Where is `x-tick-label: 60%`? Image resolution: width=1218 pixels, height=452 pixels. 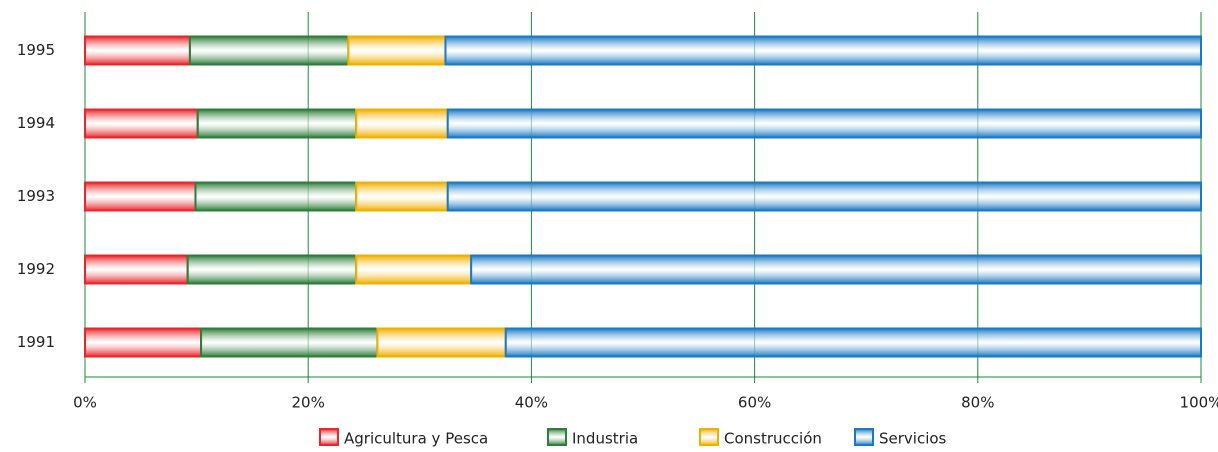 x-tick-label: 60% is located at coordinates (754, 403).